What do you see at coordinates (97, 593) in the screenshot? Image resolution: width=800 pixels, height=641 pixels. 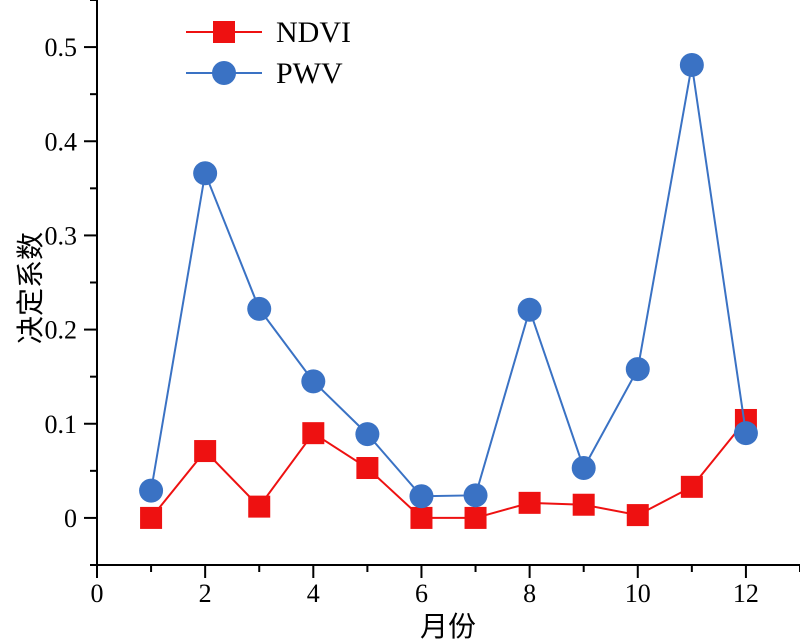 I see `x-tick-label: 0` at bounding box center [97, 593].